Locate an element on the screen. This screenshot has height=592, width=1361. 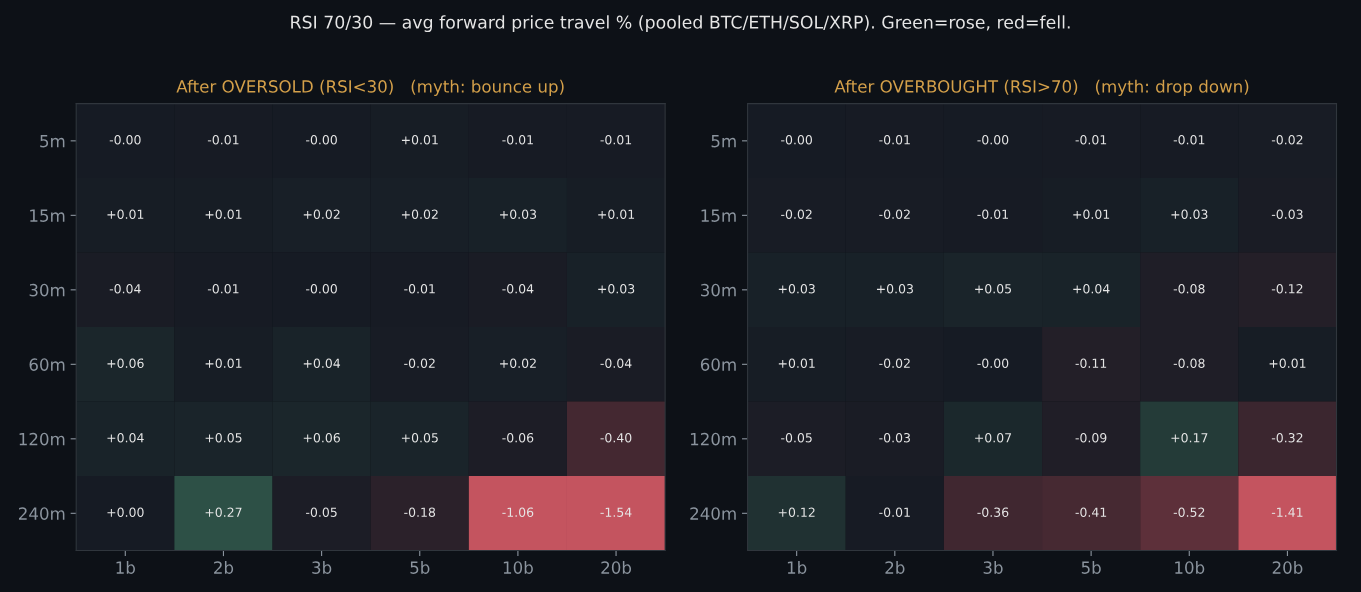
data-label: -0.32 is located at coordinates (1287, 437).